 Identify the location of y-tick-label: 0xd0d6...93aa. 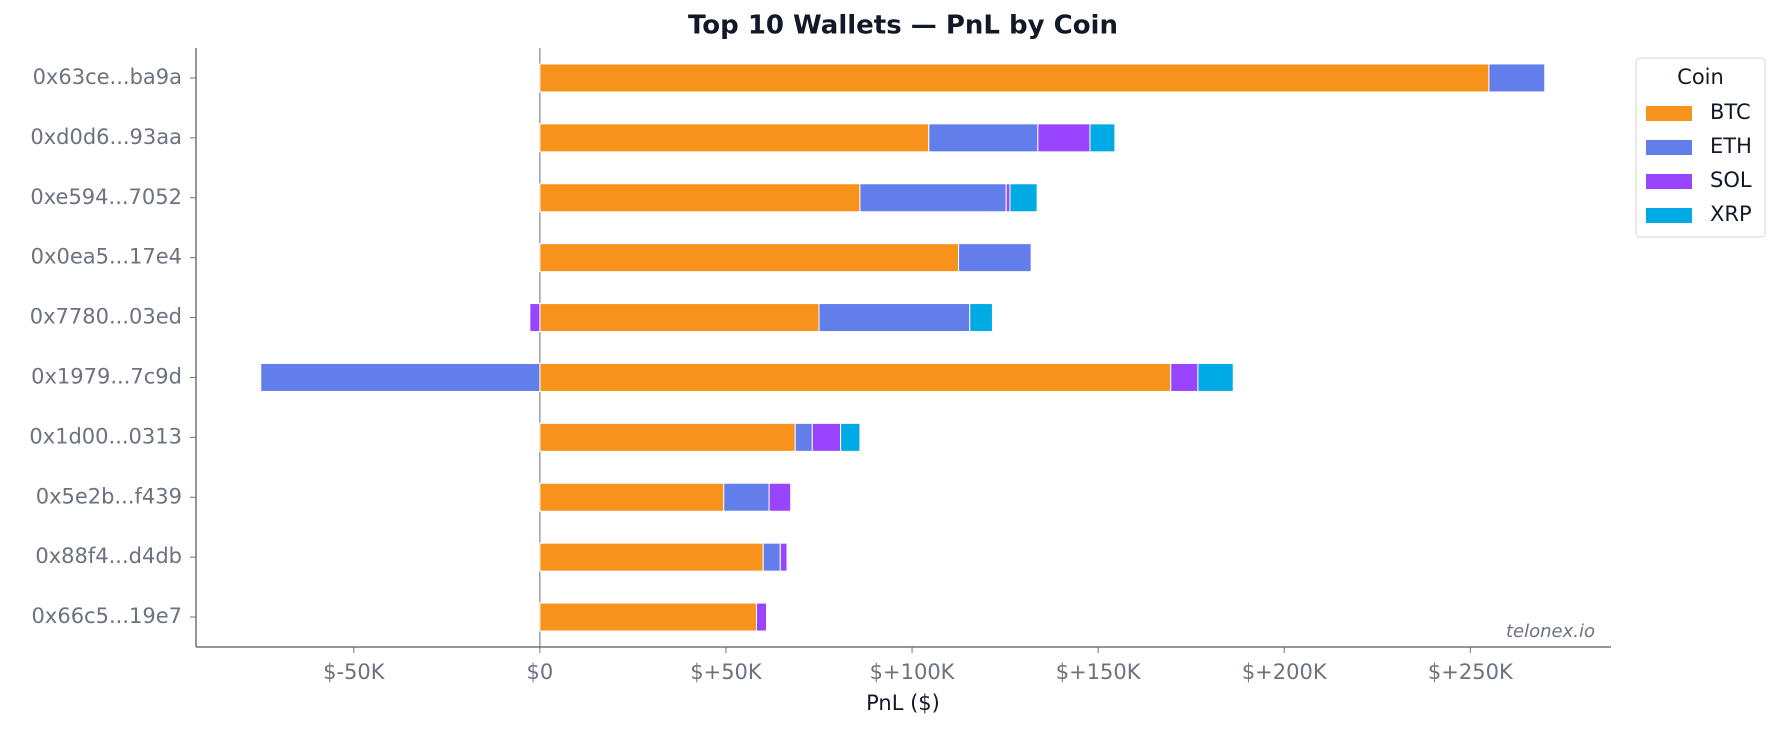
(106, 137).